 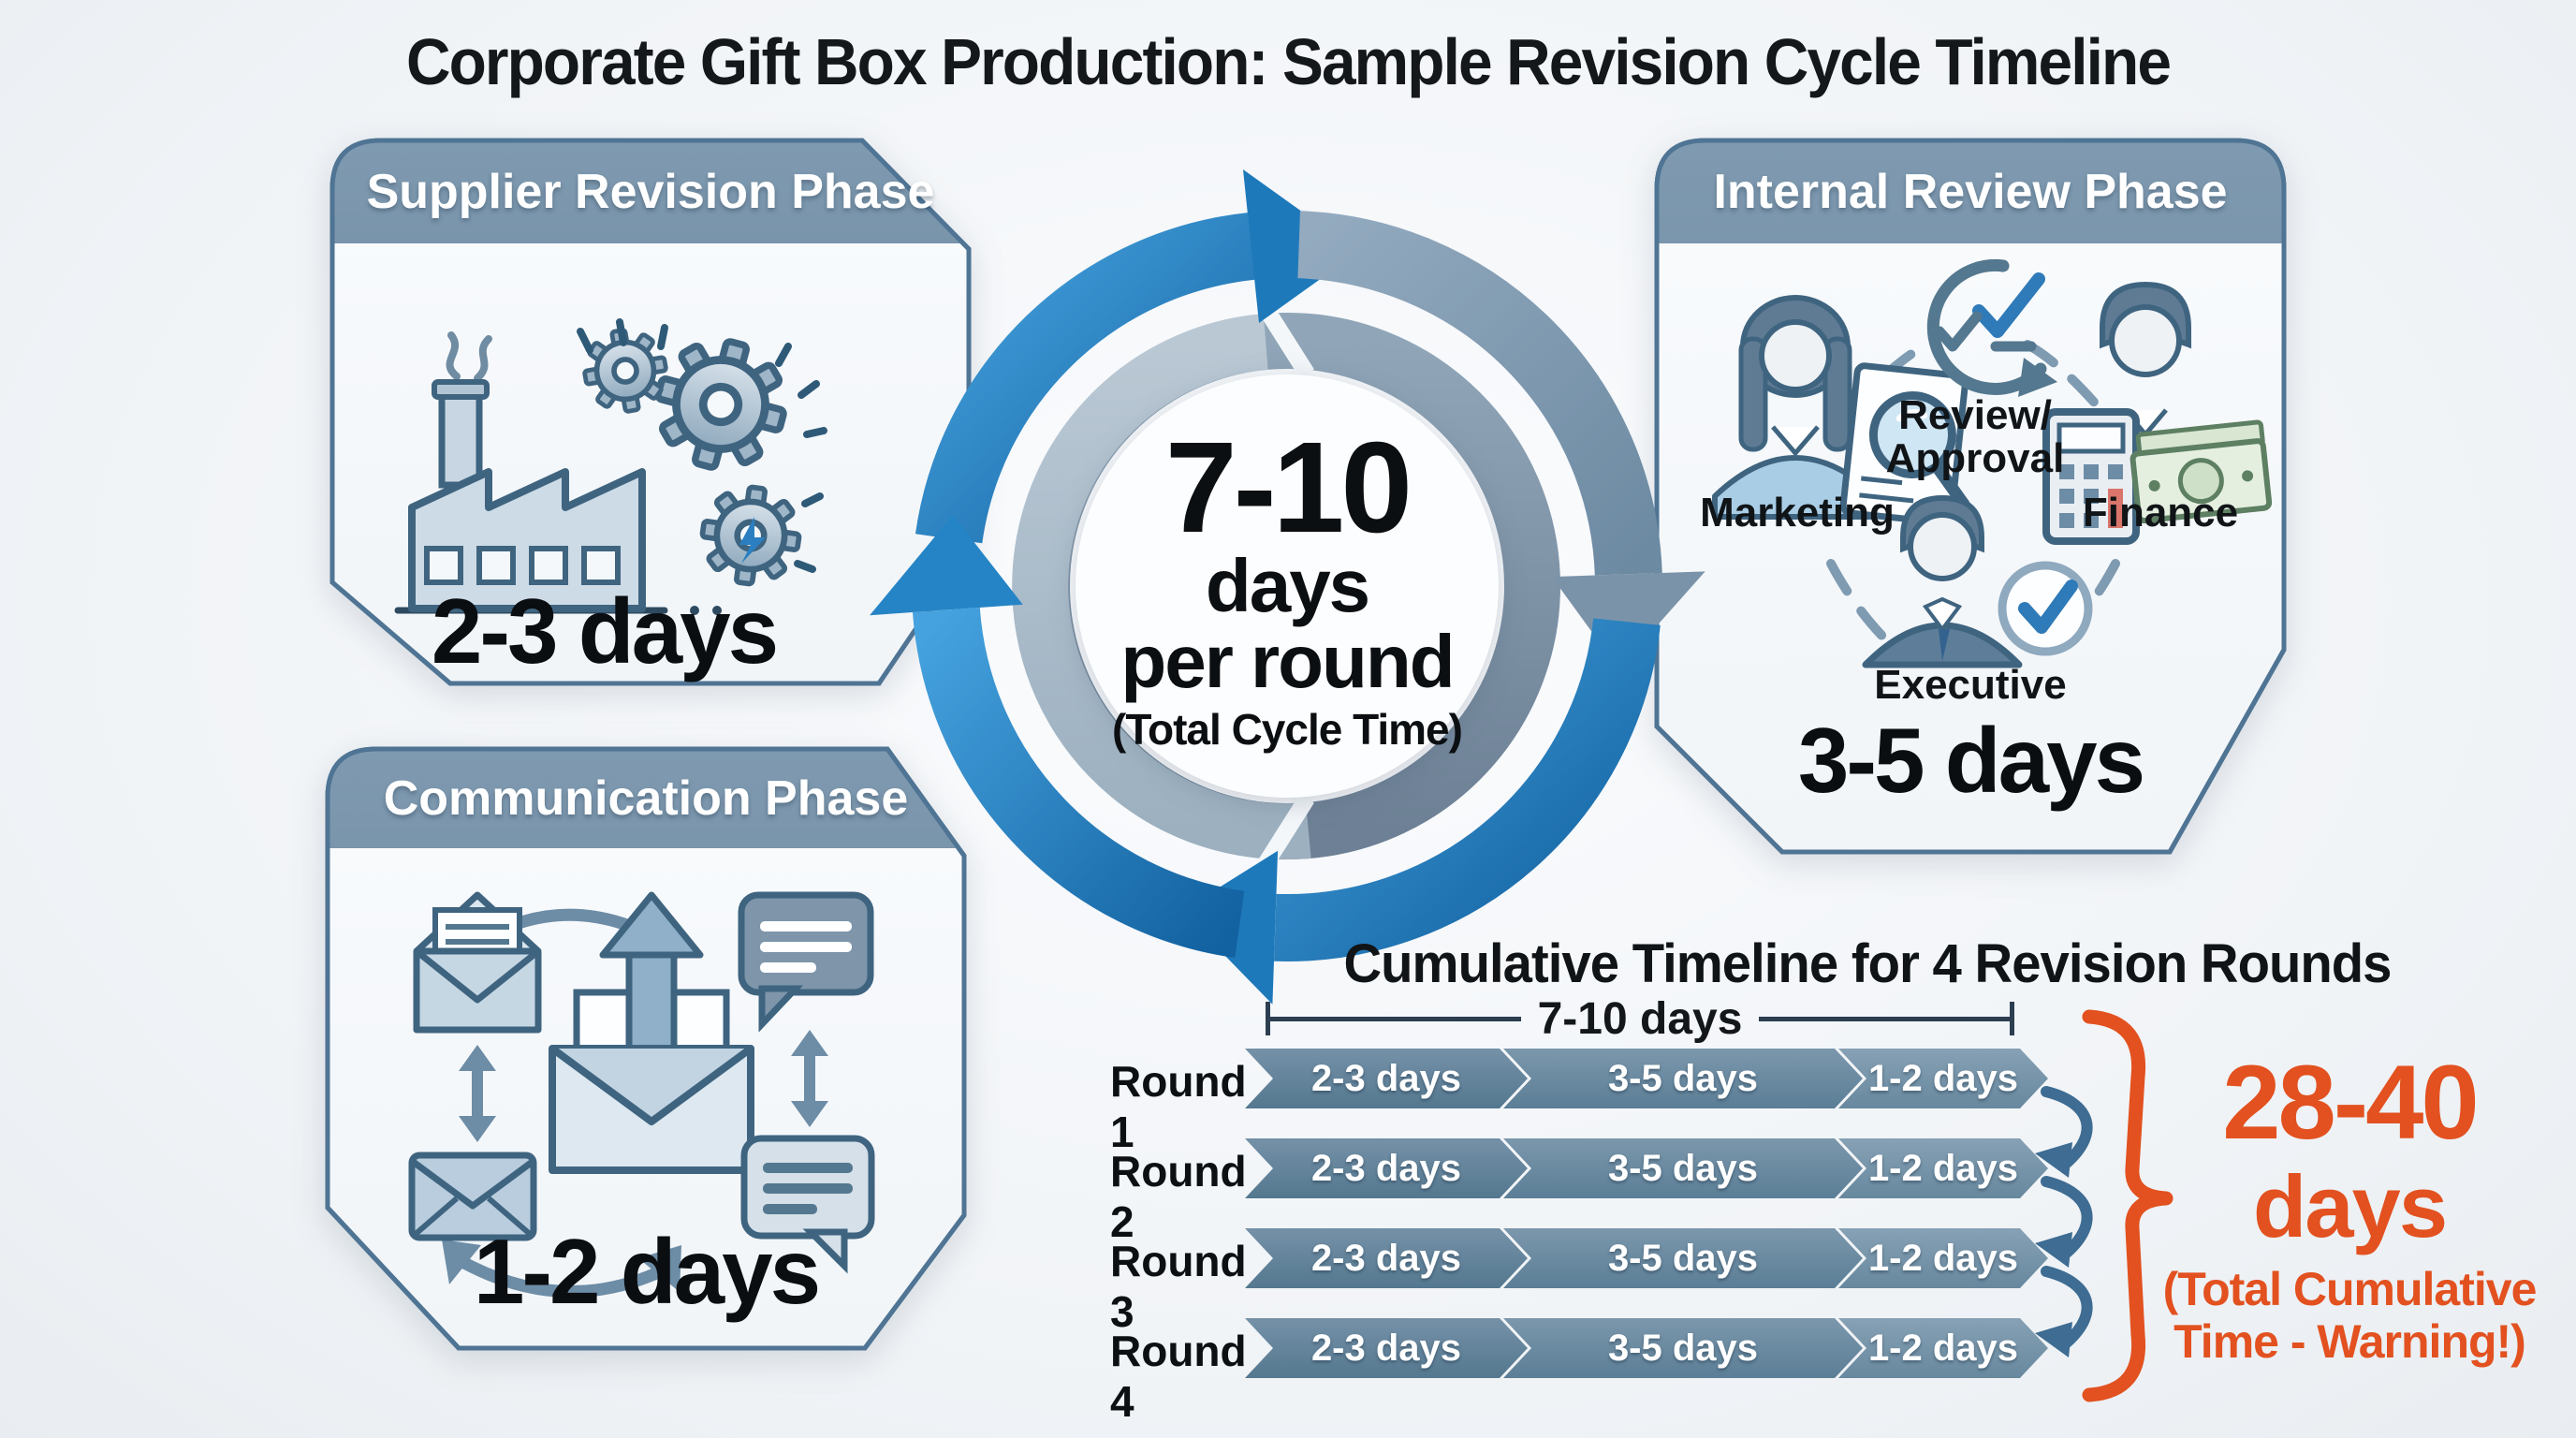 What do you see at coordinates (650, 192) in the screenshot?
I see `supplier-phase-header: Supplier Revision Phase` at bounding box center [650, 192].